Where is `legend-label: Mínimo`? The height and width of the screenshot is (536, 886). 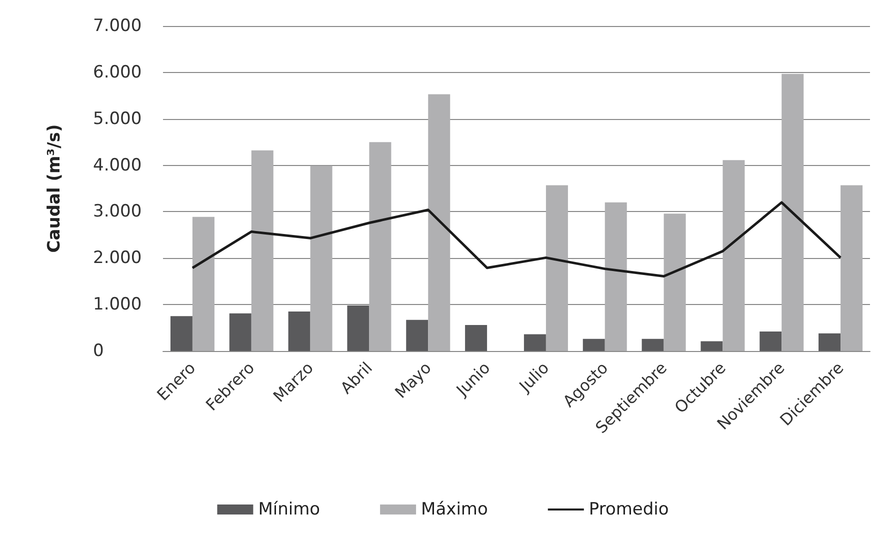 legend-label: Mínimo is located at coordinates (289, 510).